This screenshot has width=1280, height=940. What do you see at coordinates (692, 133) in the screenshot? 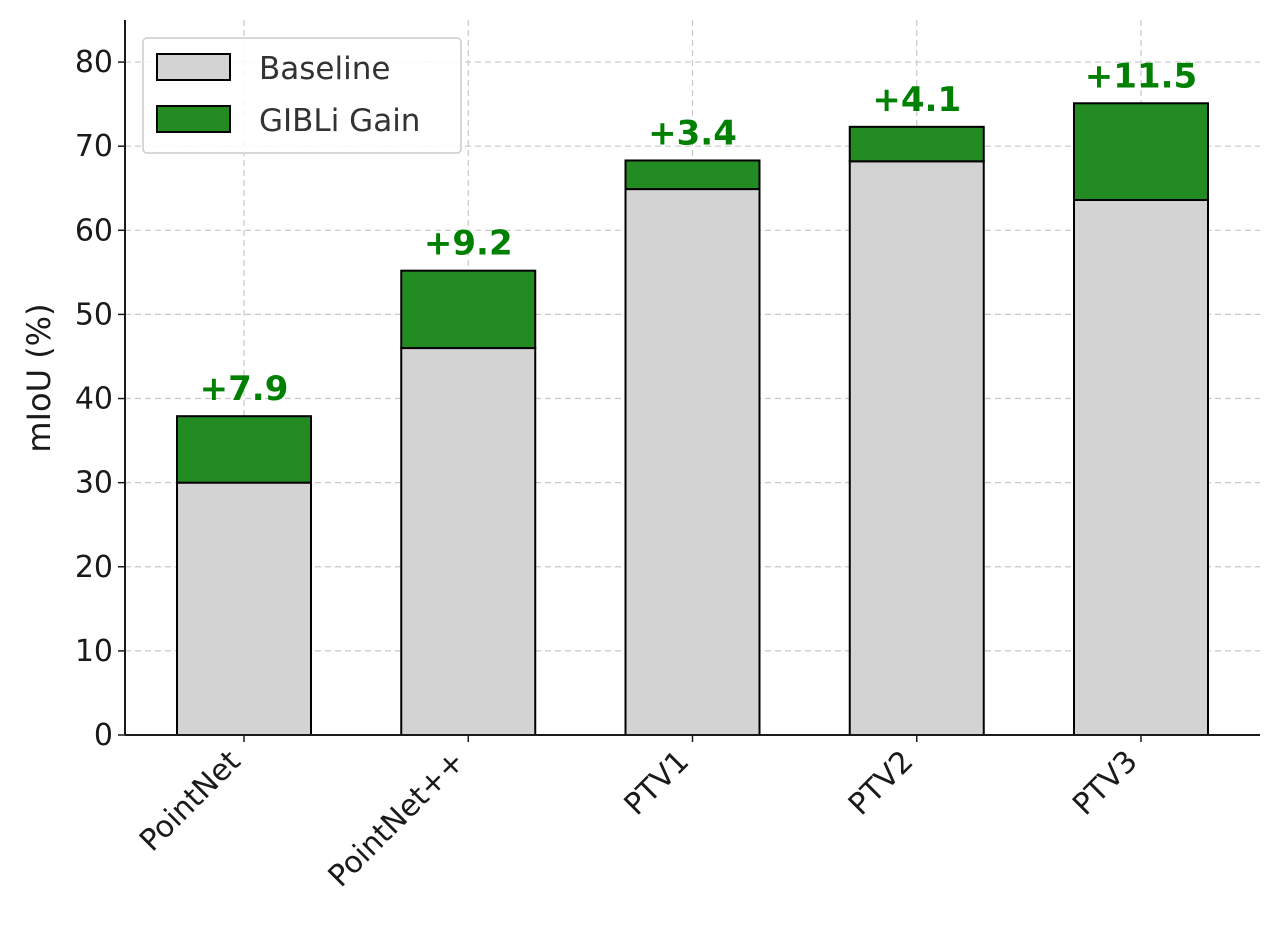
I see `gain-label-2: +3.4` at bounding box center [692, 133].